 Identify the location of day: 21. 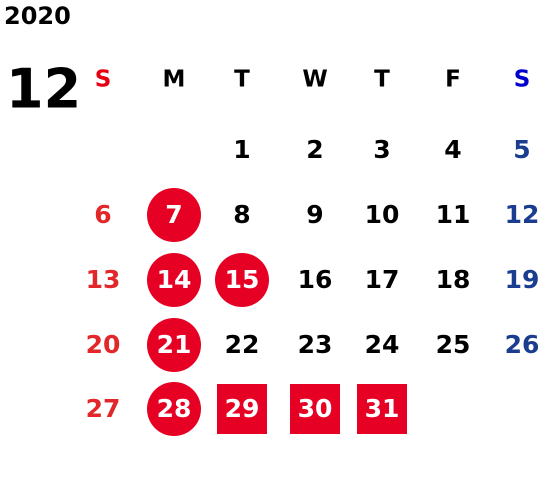
(174, 344).